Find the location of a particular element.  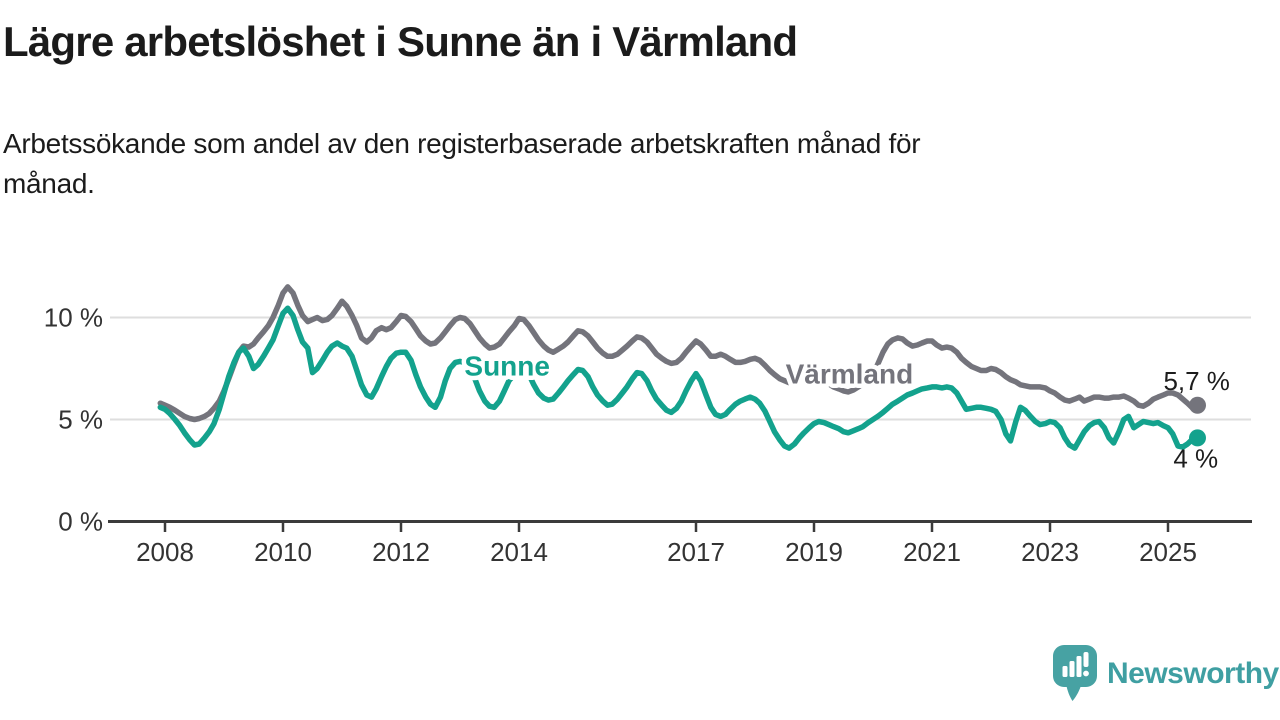

x-tick-label-2021: 2021 is located at coordinates (932, 552).